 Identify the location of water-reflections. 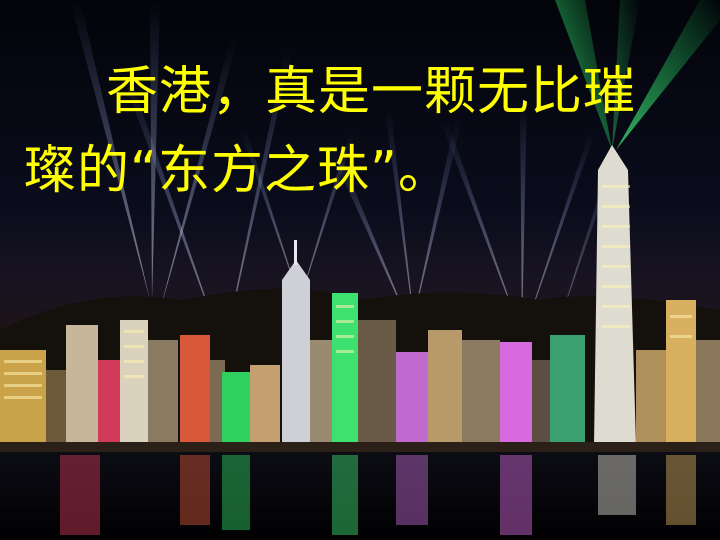
(378, 495).